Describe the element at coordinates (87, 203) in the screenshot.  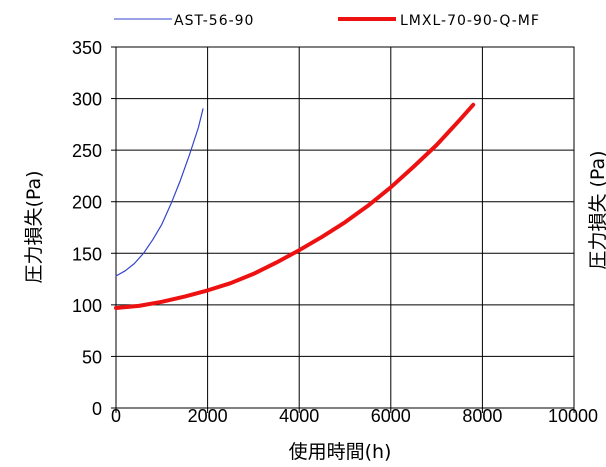
I see `y-tick-label: 200` at that location.